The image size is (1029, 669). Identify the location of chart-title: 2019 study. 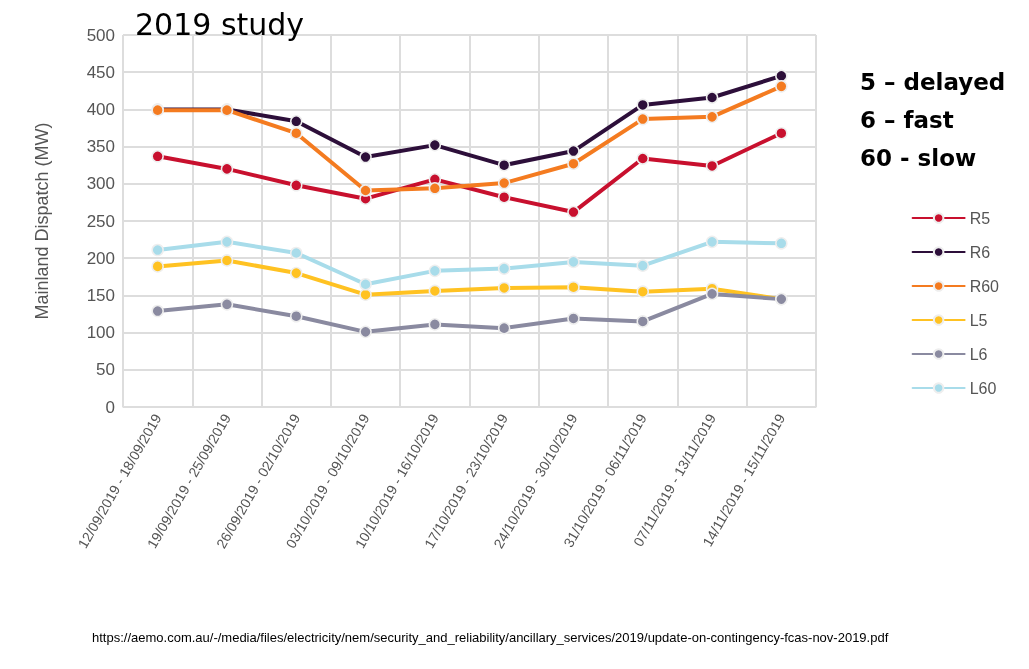
(220, 24).